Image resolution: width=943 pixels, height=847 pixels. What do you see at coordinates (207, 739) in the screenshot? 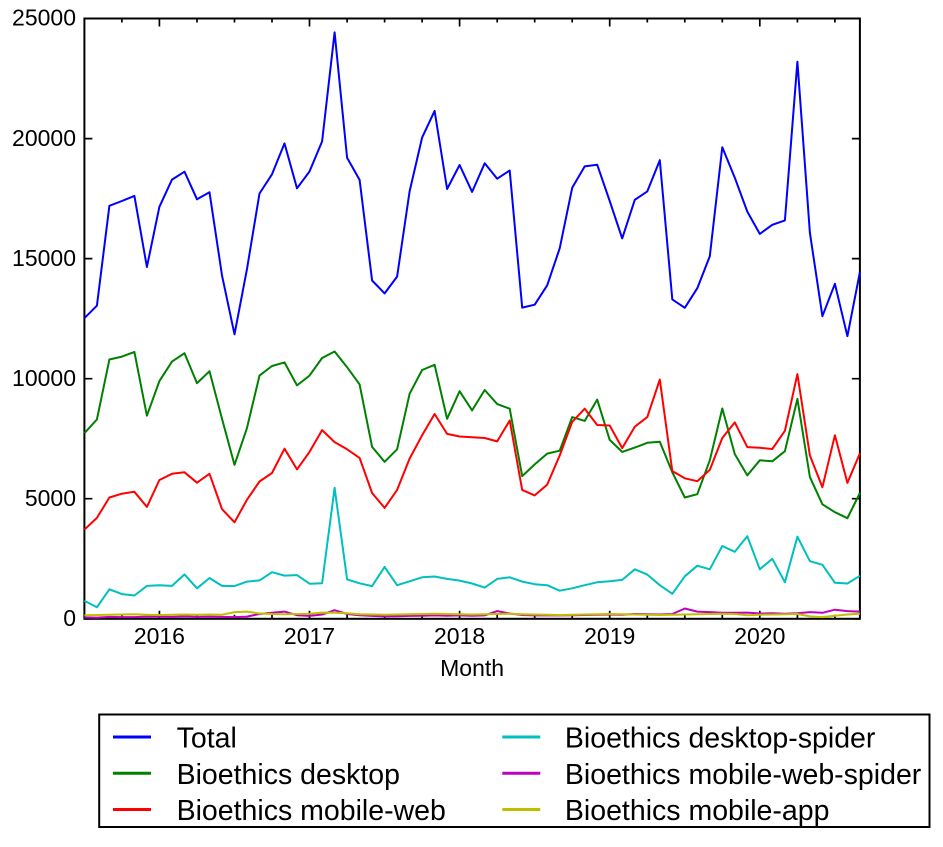
I see `svg-text: Total` at bounding box center [207, 739].